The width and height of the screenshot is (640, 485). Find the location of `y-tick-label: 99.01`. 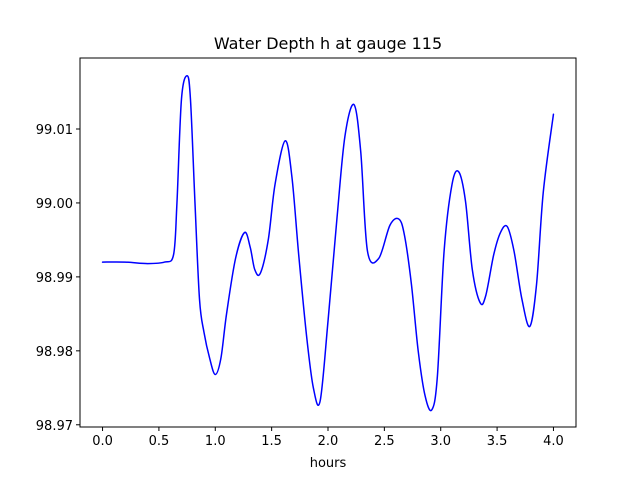

y-tick-label: 99.01 is located at coordinates (54, 130).